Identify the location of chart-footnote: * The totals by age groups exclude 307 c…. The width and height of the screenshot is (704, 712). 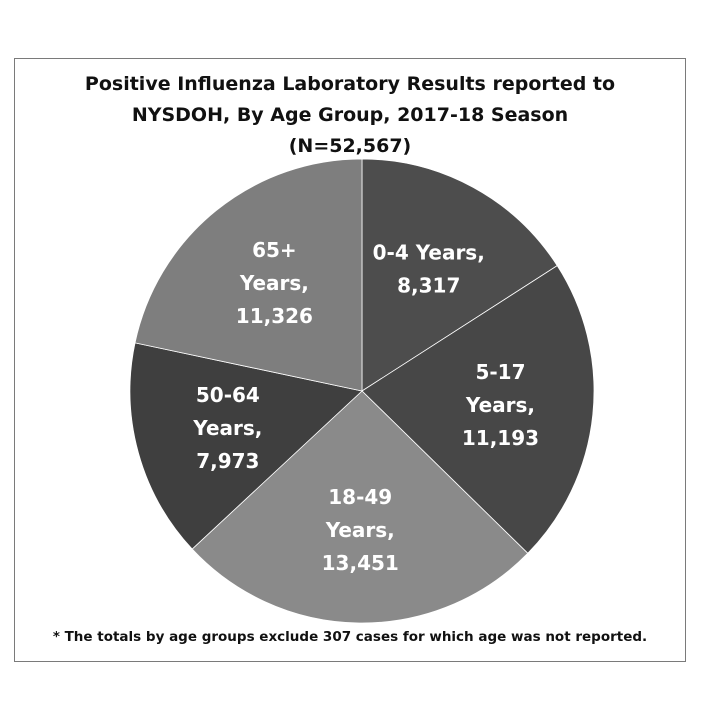
(350, 637).